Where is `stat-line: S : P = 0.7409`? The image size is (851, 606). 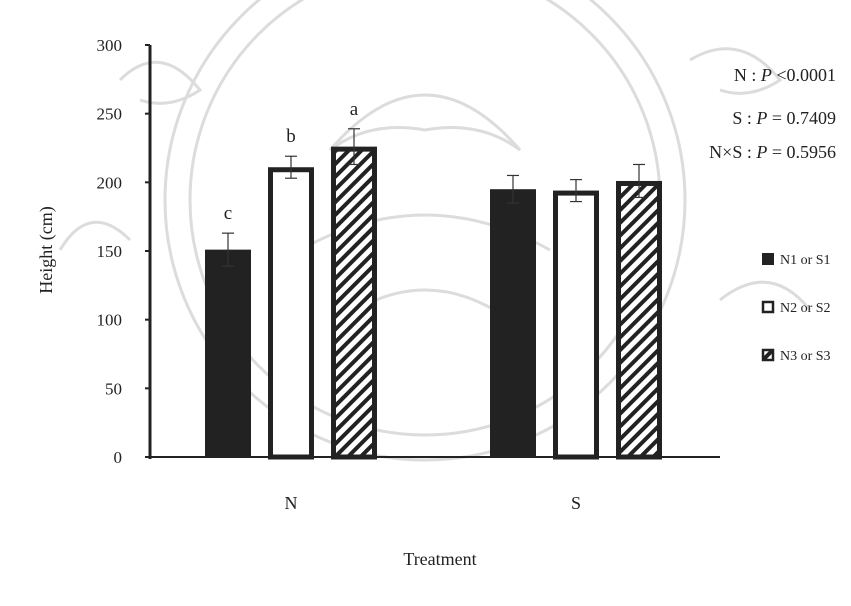 stat-line: S : P = 0.7409 is located at coordinates (784, 118).